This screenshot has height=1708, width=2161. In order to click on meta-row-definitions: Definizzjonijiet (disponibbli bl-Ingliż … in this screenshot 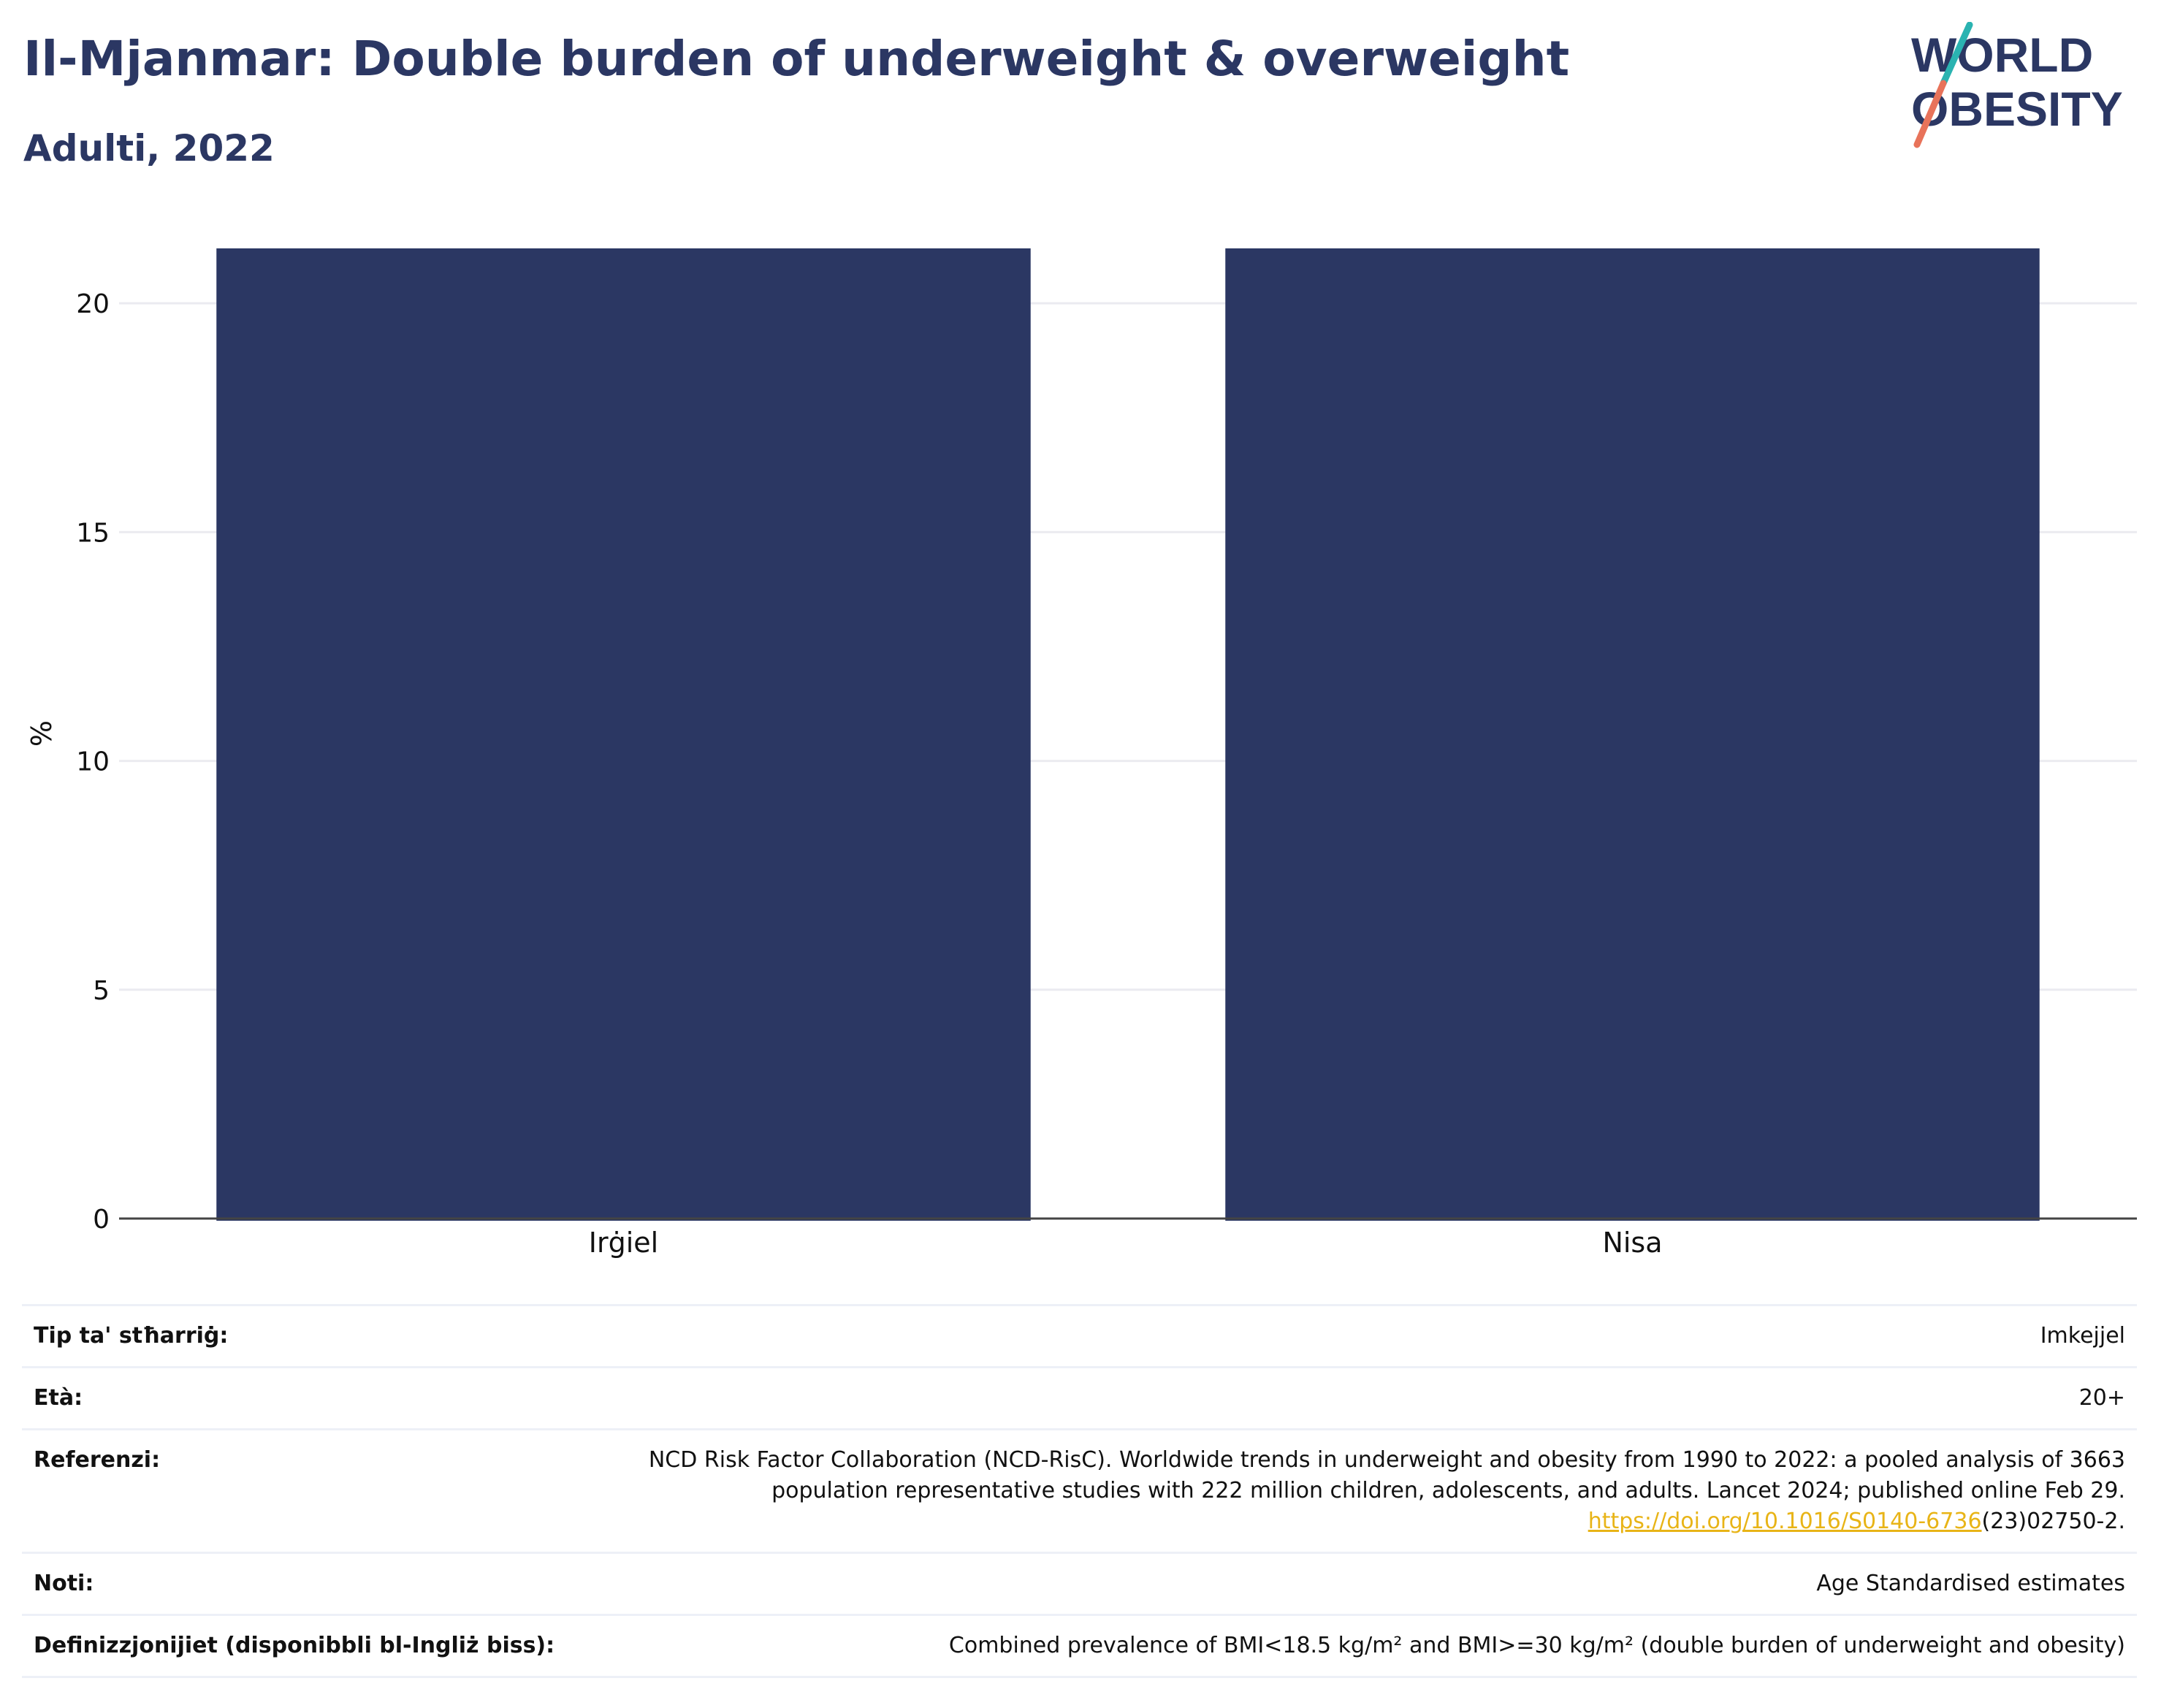, I will do `click(1079, 1646)`.